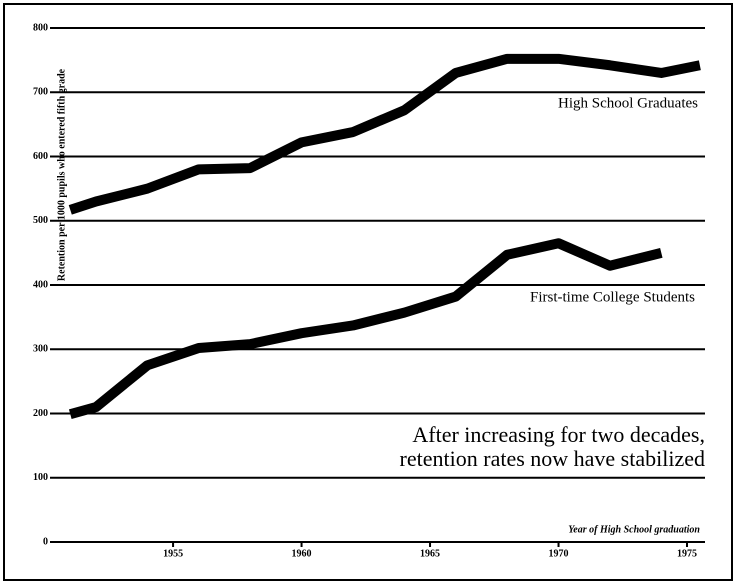 The image size is (738, 586). Describe the element at coordinates (687, 553) in the screenshot. I see `x-tick-label: 1975` at that location.